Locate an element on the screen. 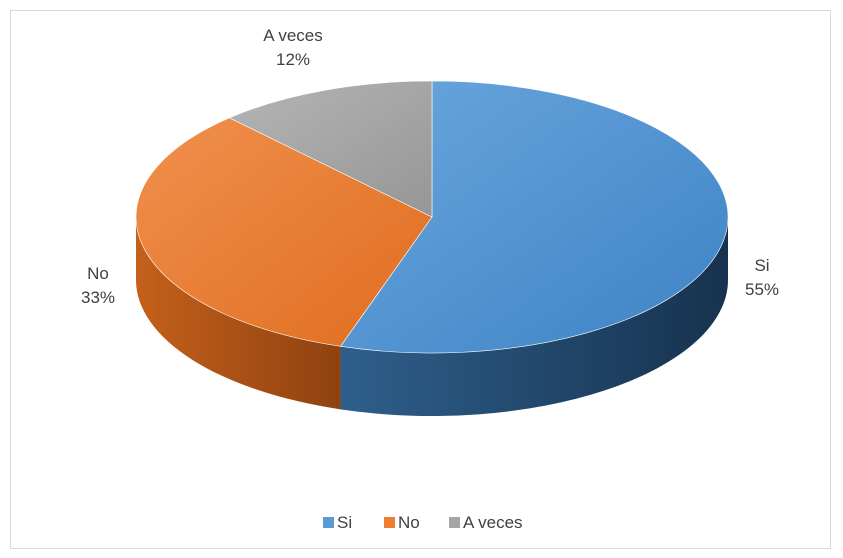 The height and width of the screenshot is (558, 843). legend-label-a-veces: A veces is located at coordinates (493, 522).